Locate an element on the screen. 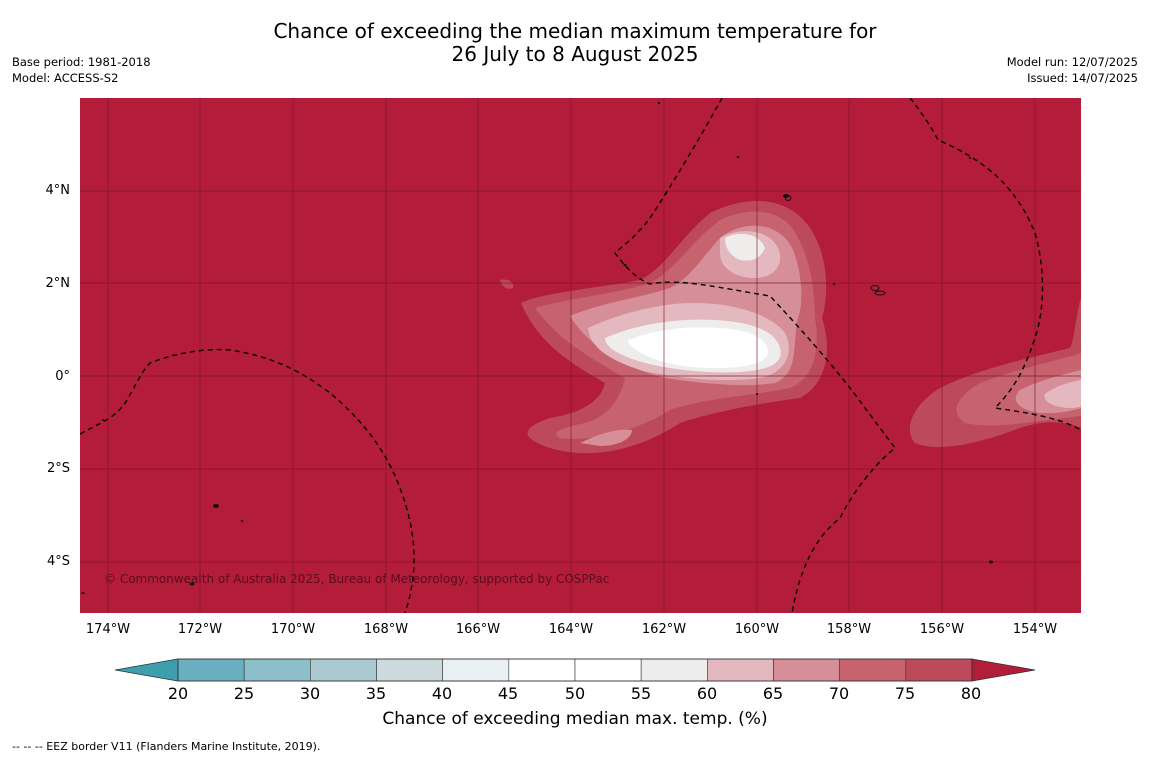 This screenshot has height=758, width=1150. east-anomaly-patch is located at coordinates (995, 373).